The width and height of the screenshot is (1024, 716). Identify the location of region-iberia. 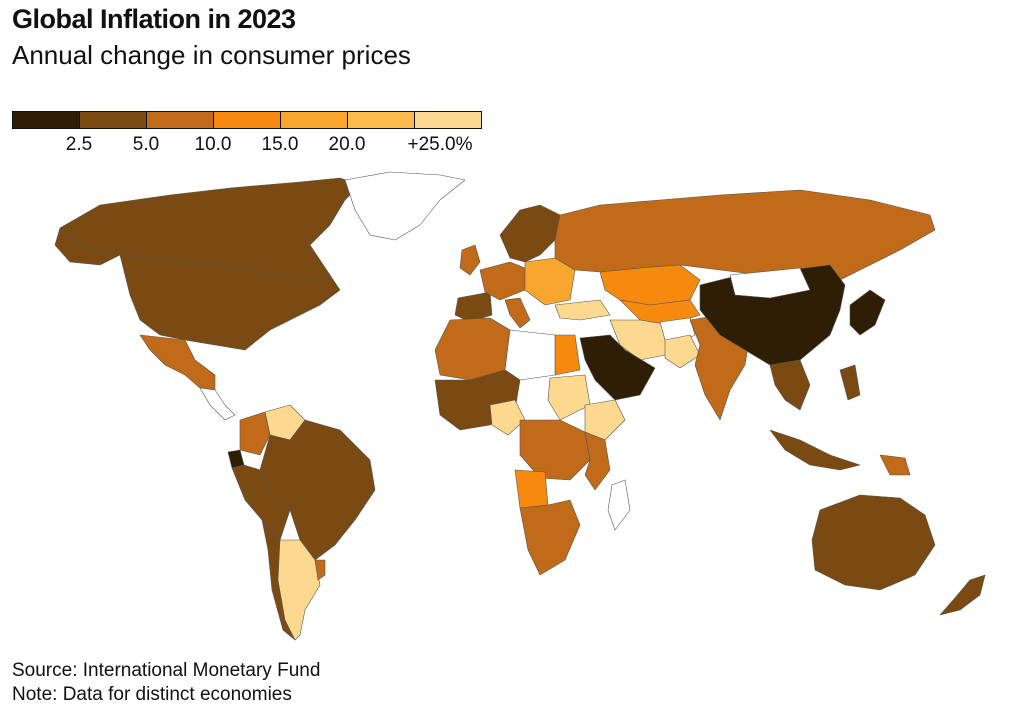
(473, 307).